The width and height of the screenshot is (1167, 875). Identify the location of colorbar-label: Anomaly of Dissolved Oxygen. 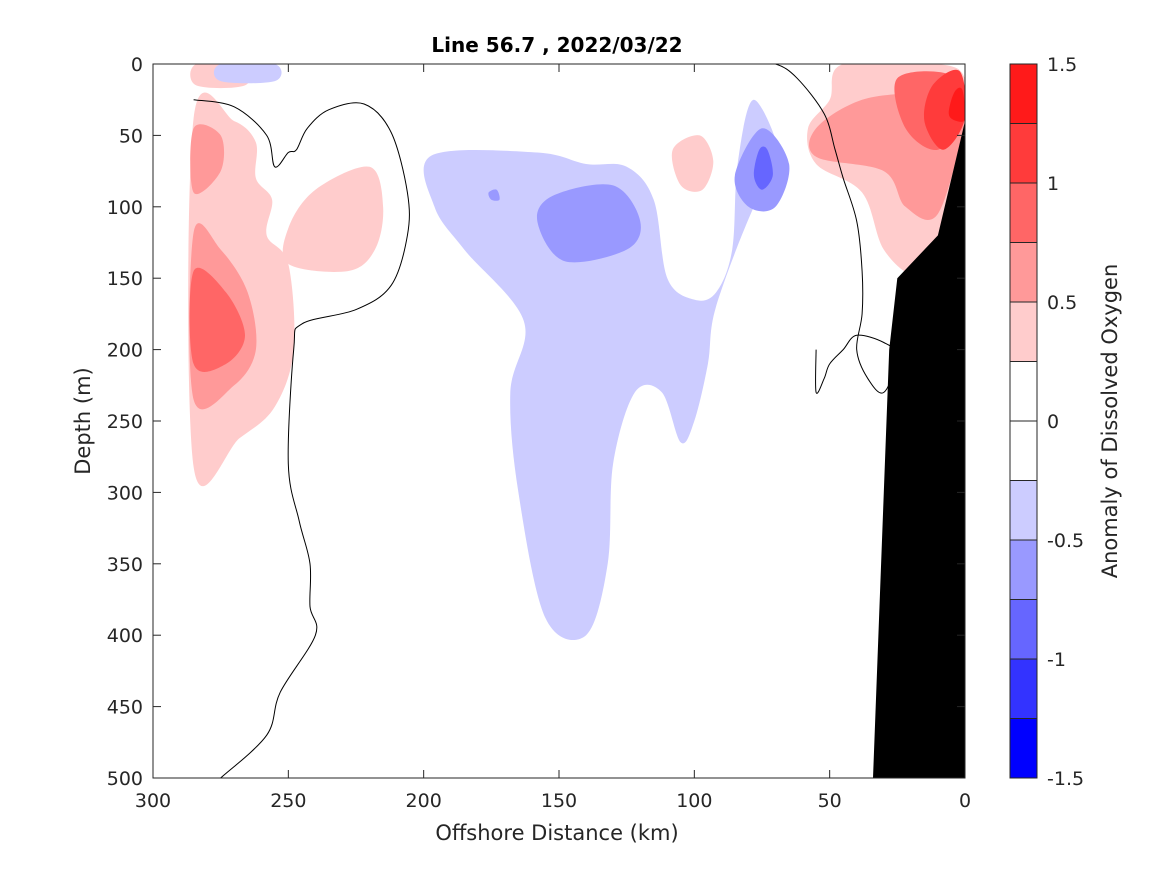
(1110, 421).